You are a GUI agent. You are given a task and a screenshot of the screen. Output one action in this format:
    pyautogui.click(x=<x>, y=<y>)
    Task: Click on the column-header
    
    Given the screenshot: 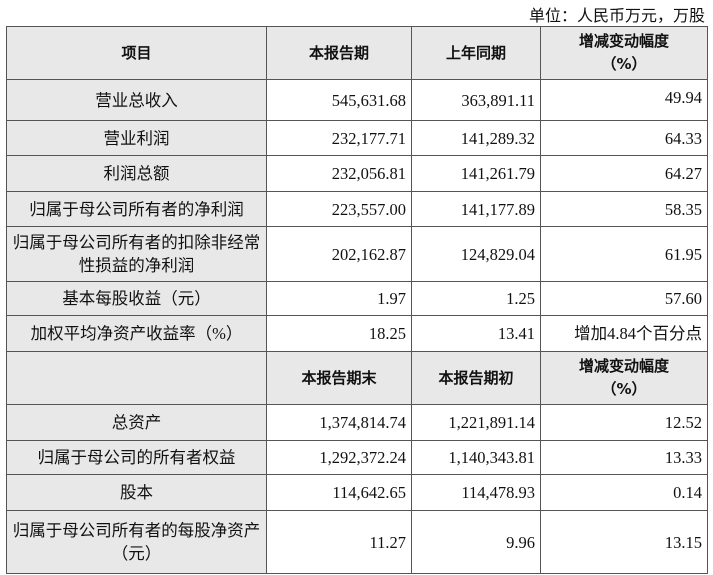 What is the action you would take?
    pyautogui.click(x=136, y=378)
    